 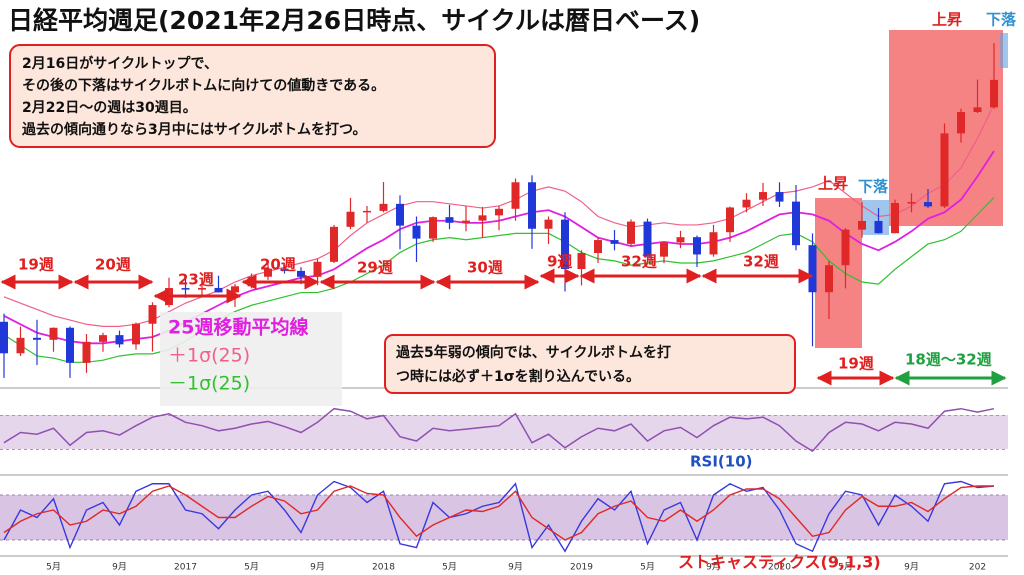 What do you see at coordinates (833, 184) in the screenshot?
I see `phase-label: 上昇` at bounding box center [833, 184].